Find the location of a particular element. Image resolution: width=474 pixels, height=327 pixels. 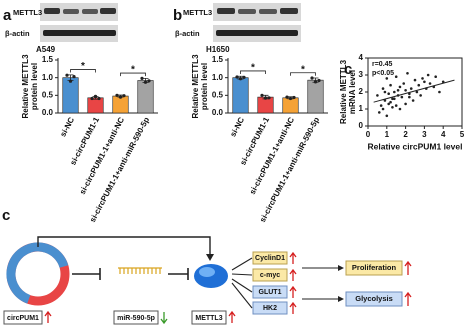

mirna is located at coordinates (140, 270).